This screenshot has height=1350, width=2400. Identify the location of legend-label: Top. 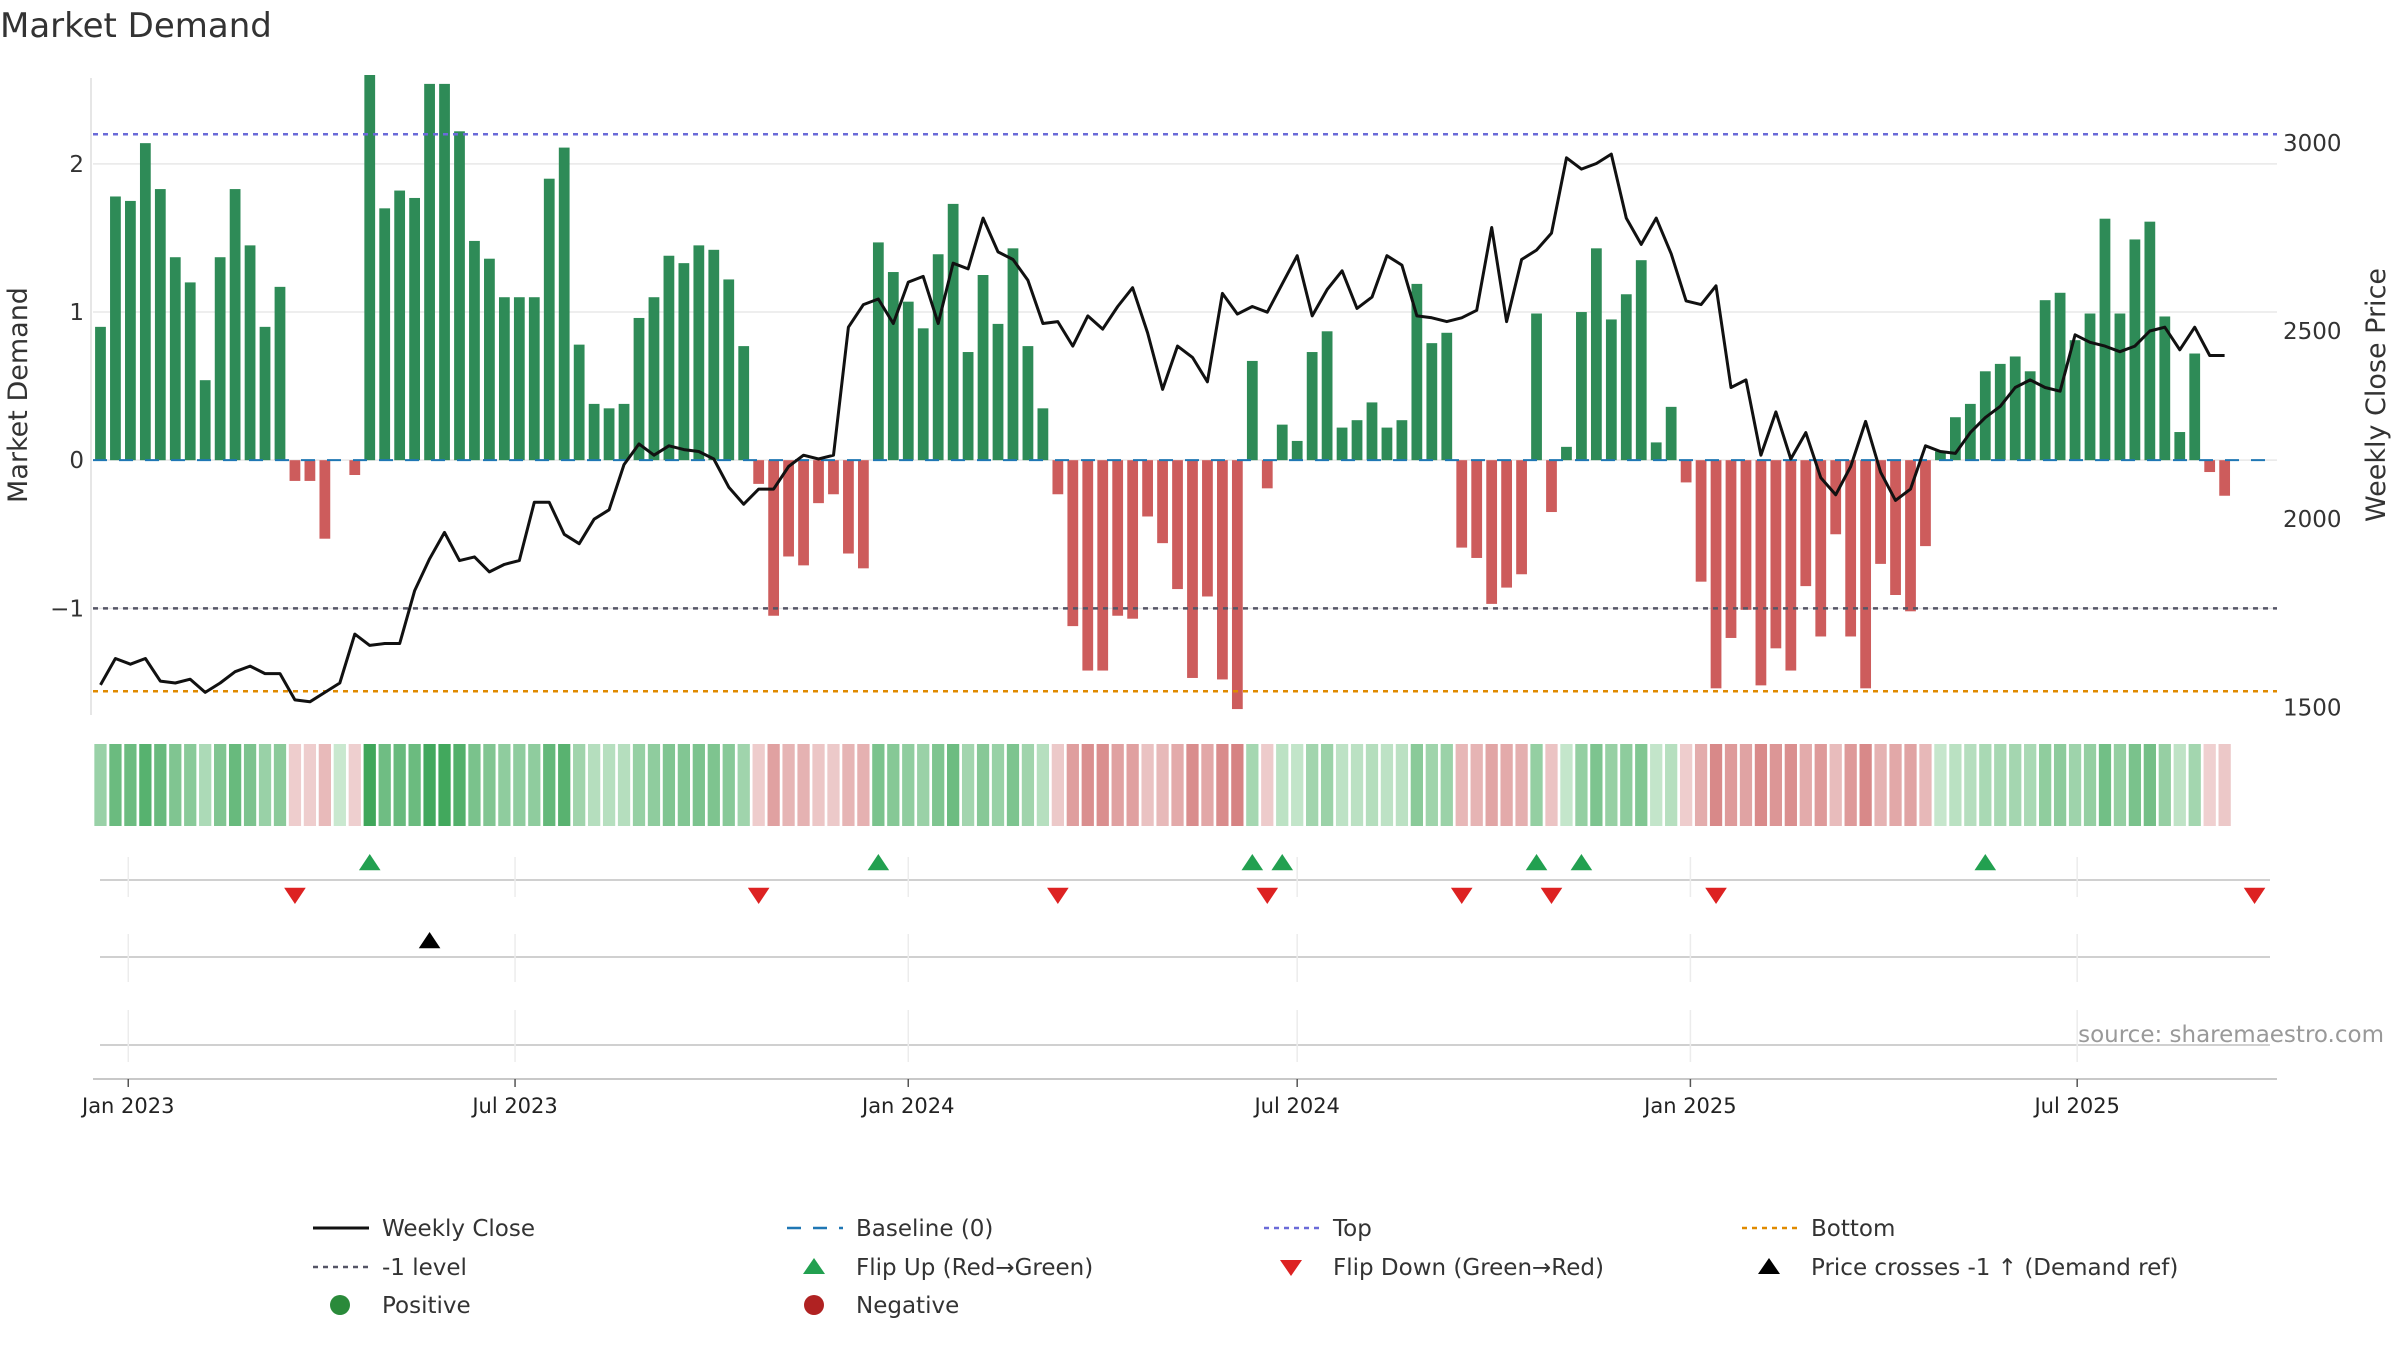
(1352, 1229).